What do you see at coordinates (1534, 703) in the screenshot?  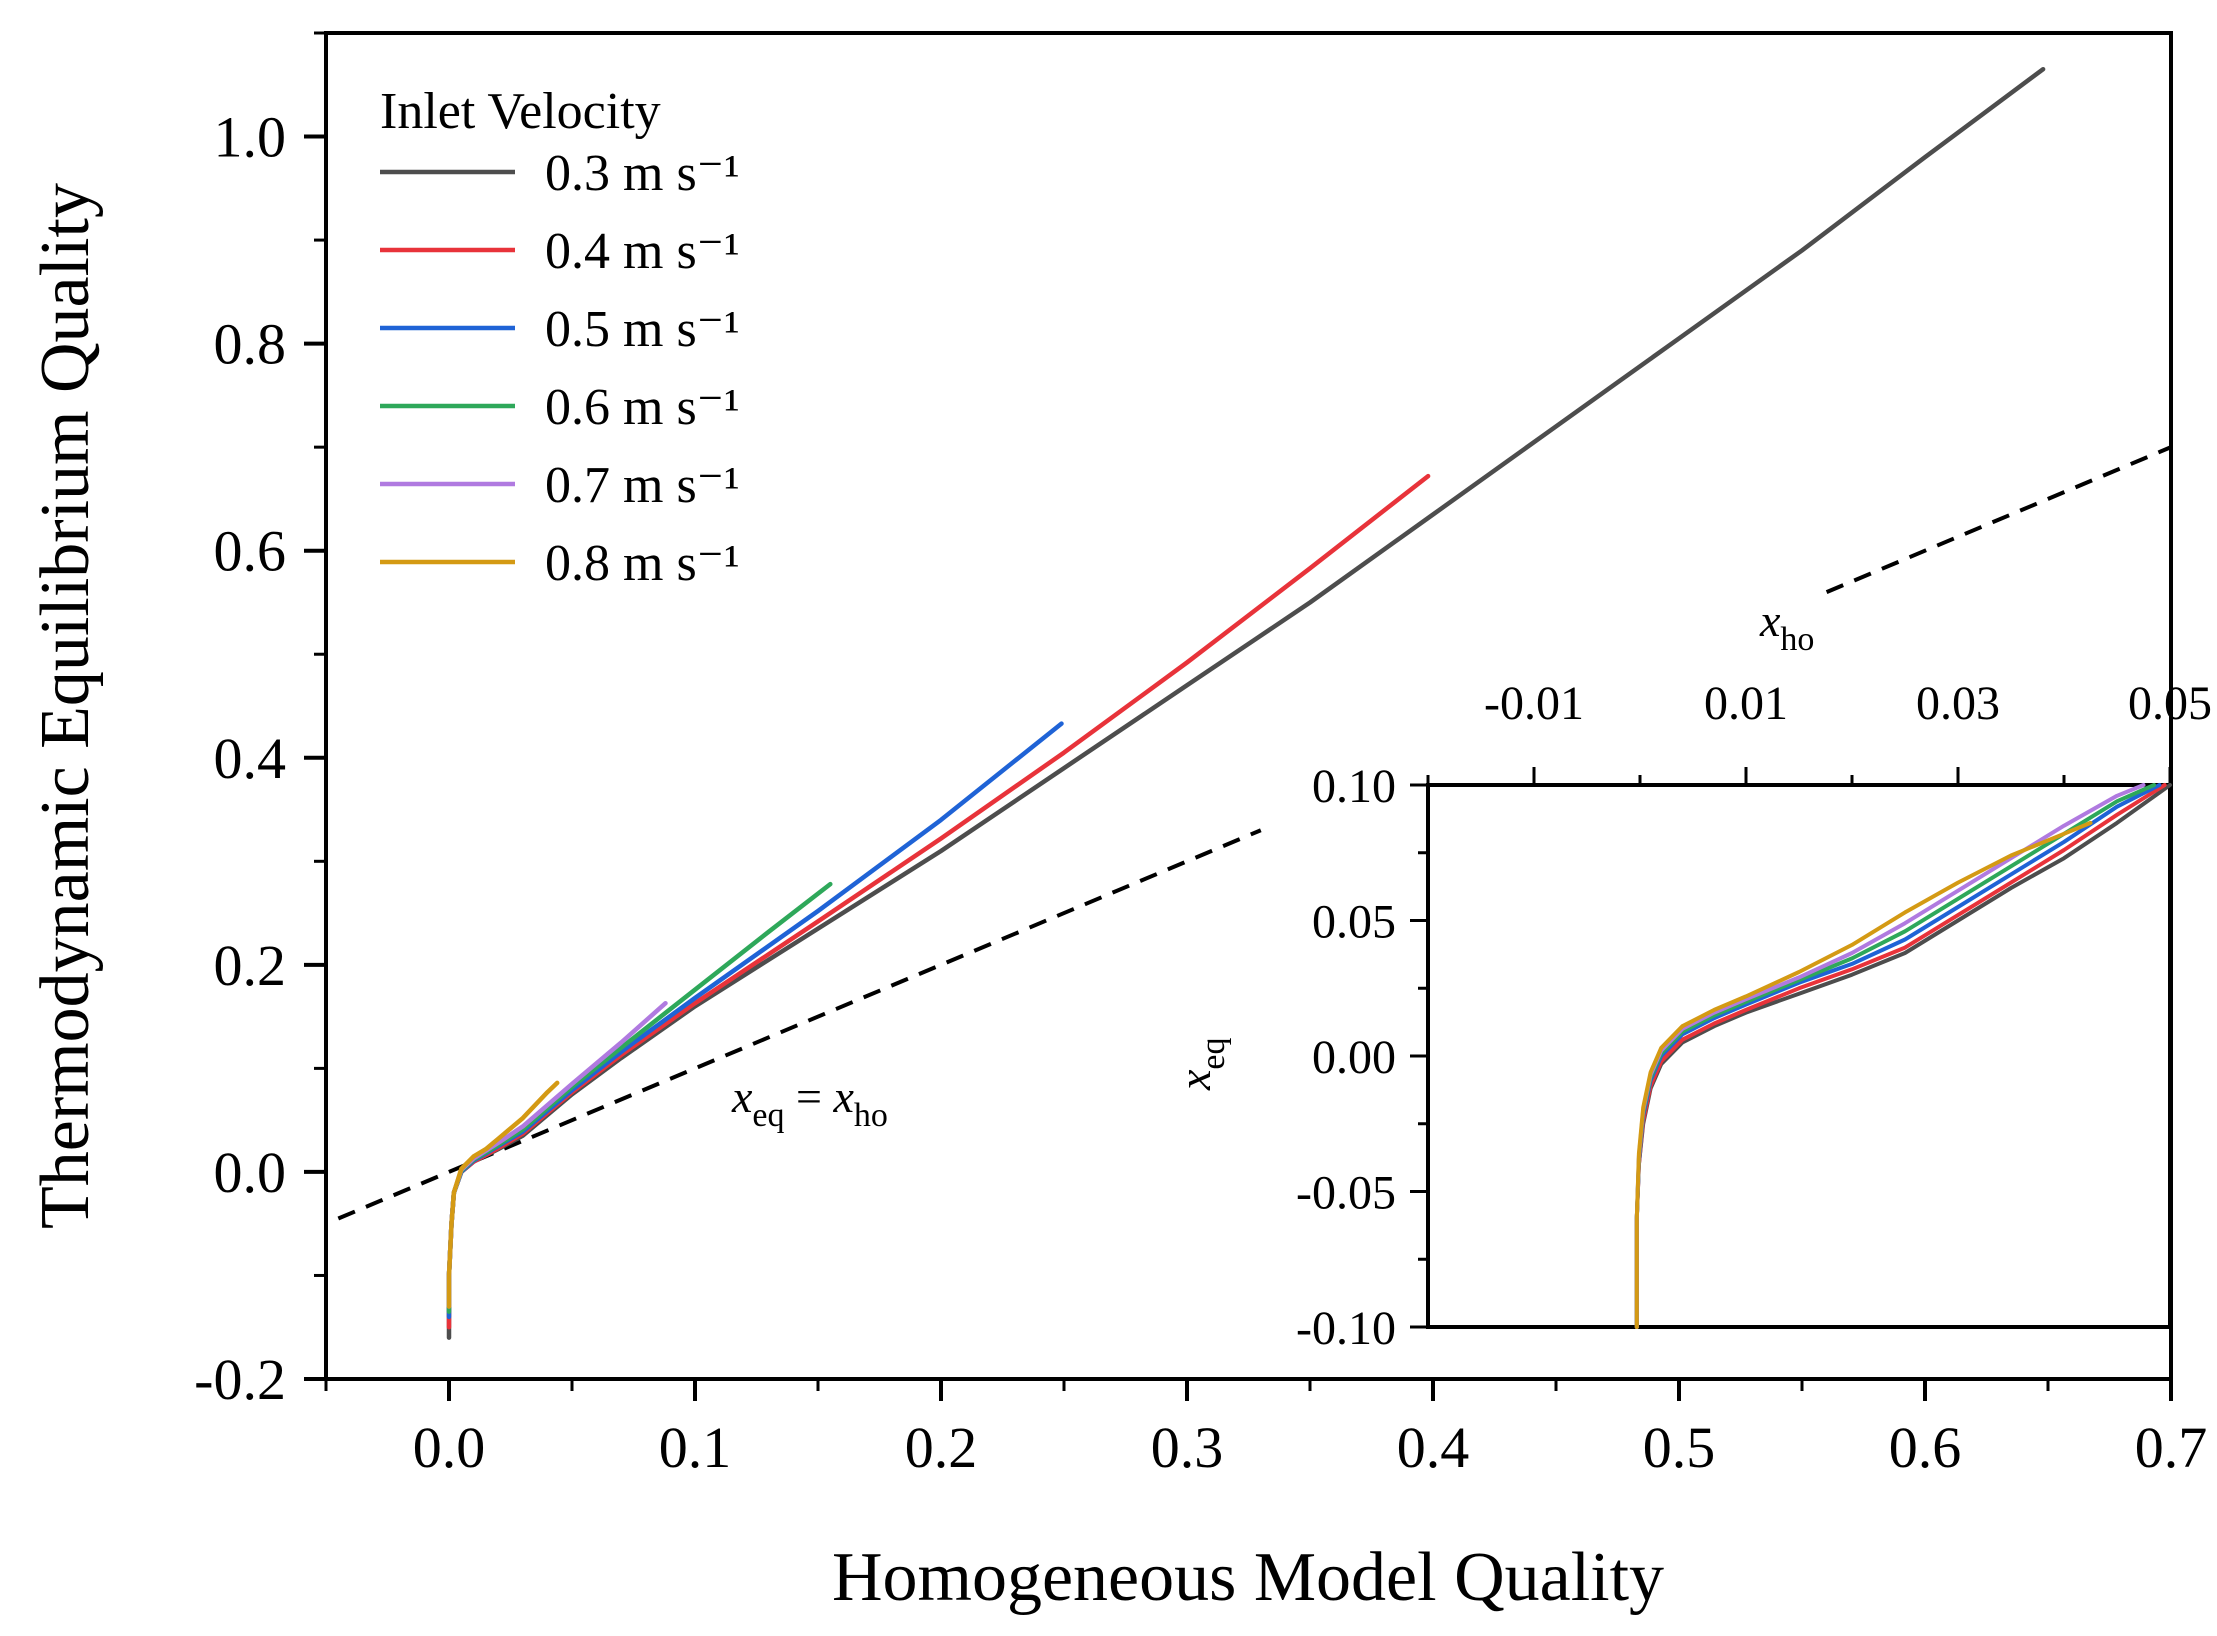 I see `inset-x-tick-label: -0.01` at bounding box center [1534, 703].